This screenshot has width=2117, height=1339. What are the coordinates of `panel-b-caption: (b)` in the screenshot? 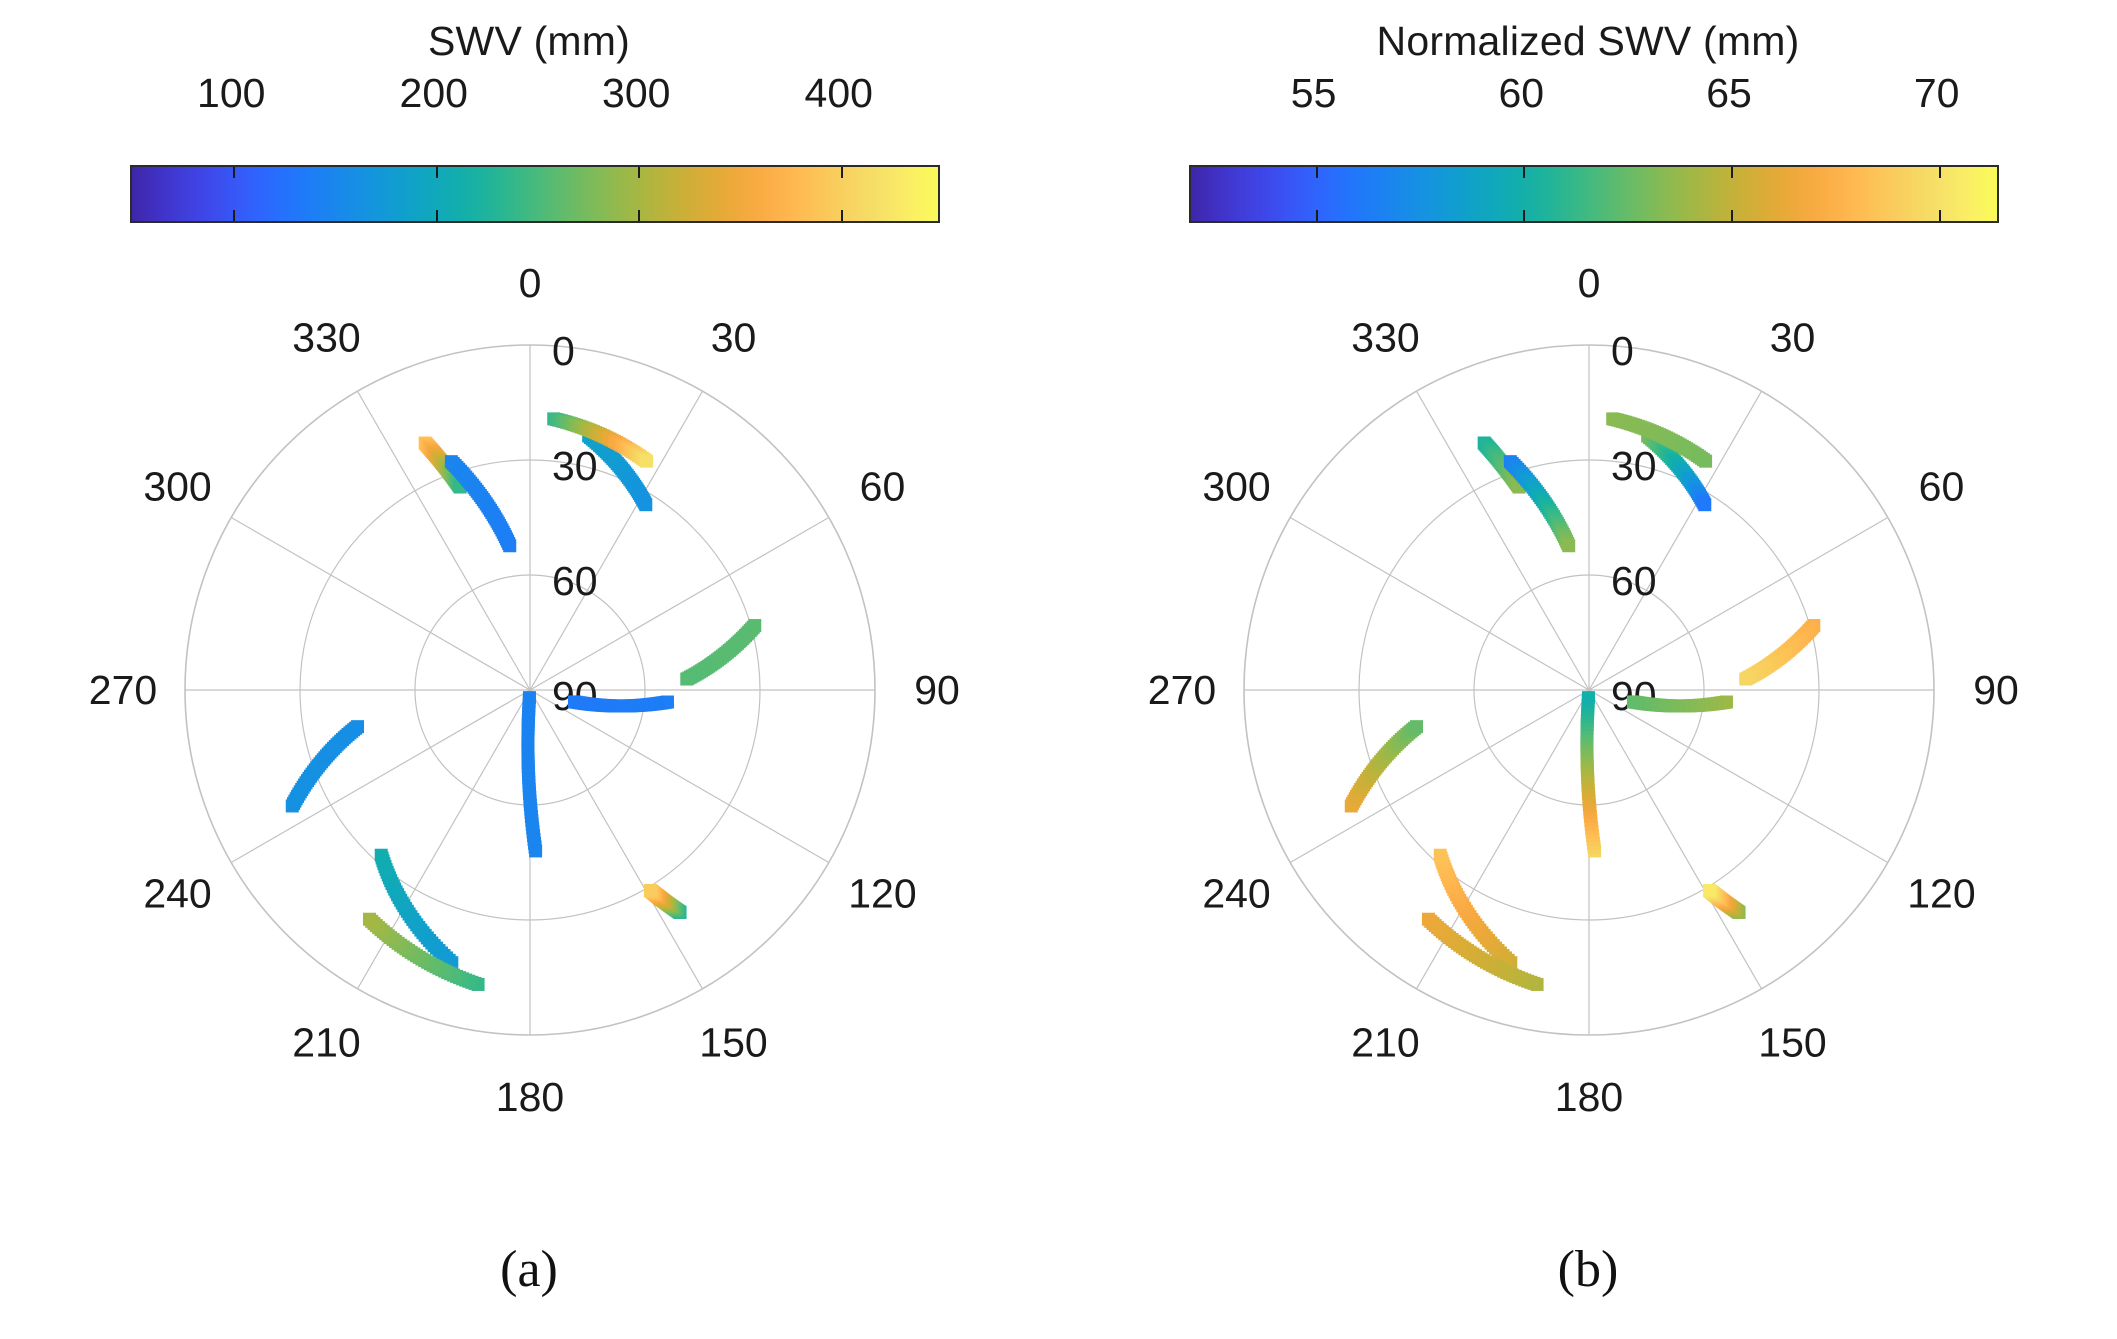 It's located at (1588, 1269).